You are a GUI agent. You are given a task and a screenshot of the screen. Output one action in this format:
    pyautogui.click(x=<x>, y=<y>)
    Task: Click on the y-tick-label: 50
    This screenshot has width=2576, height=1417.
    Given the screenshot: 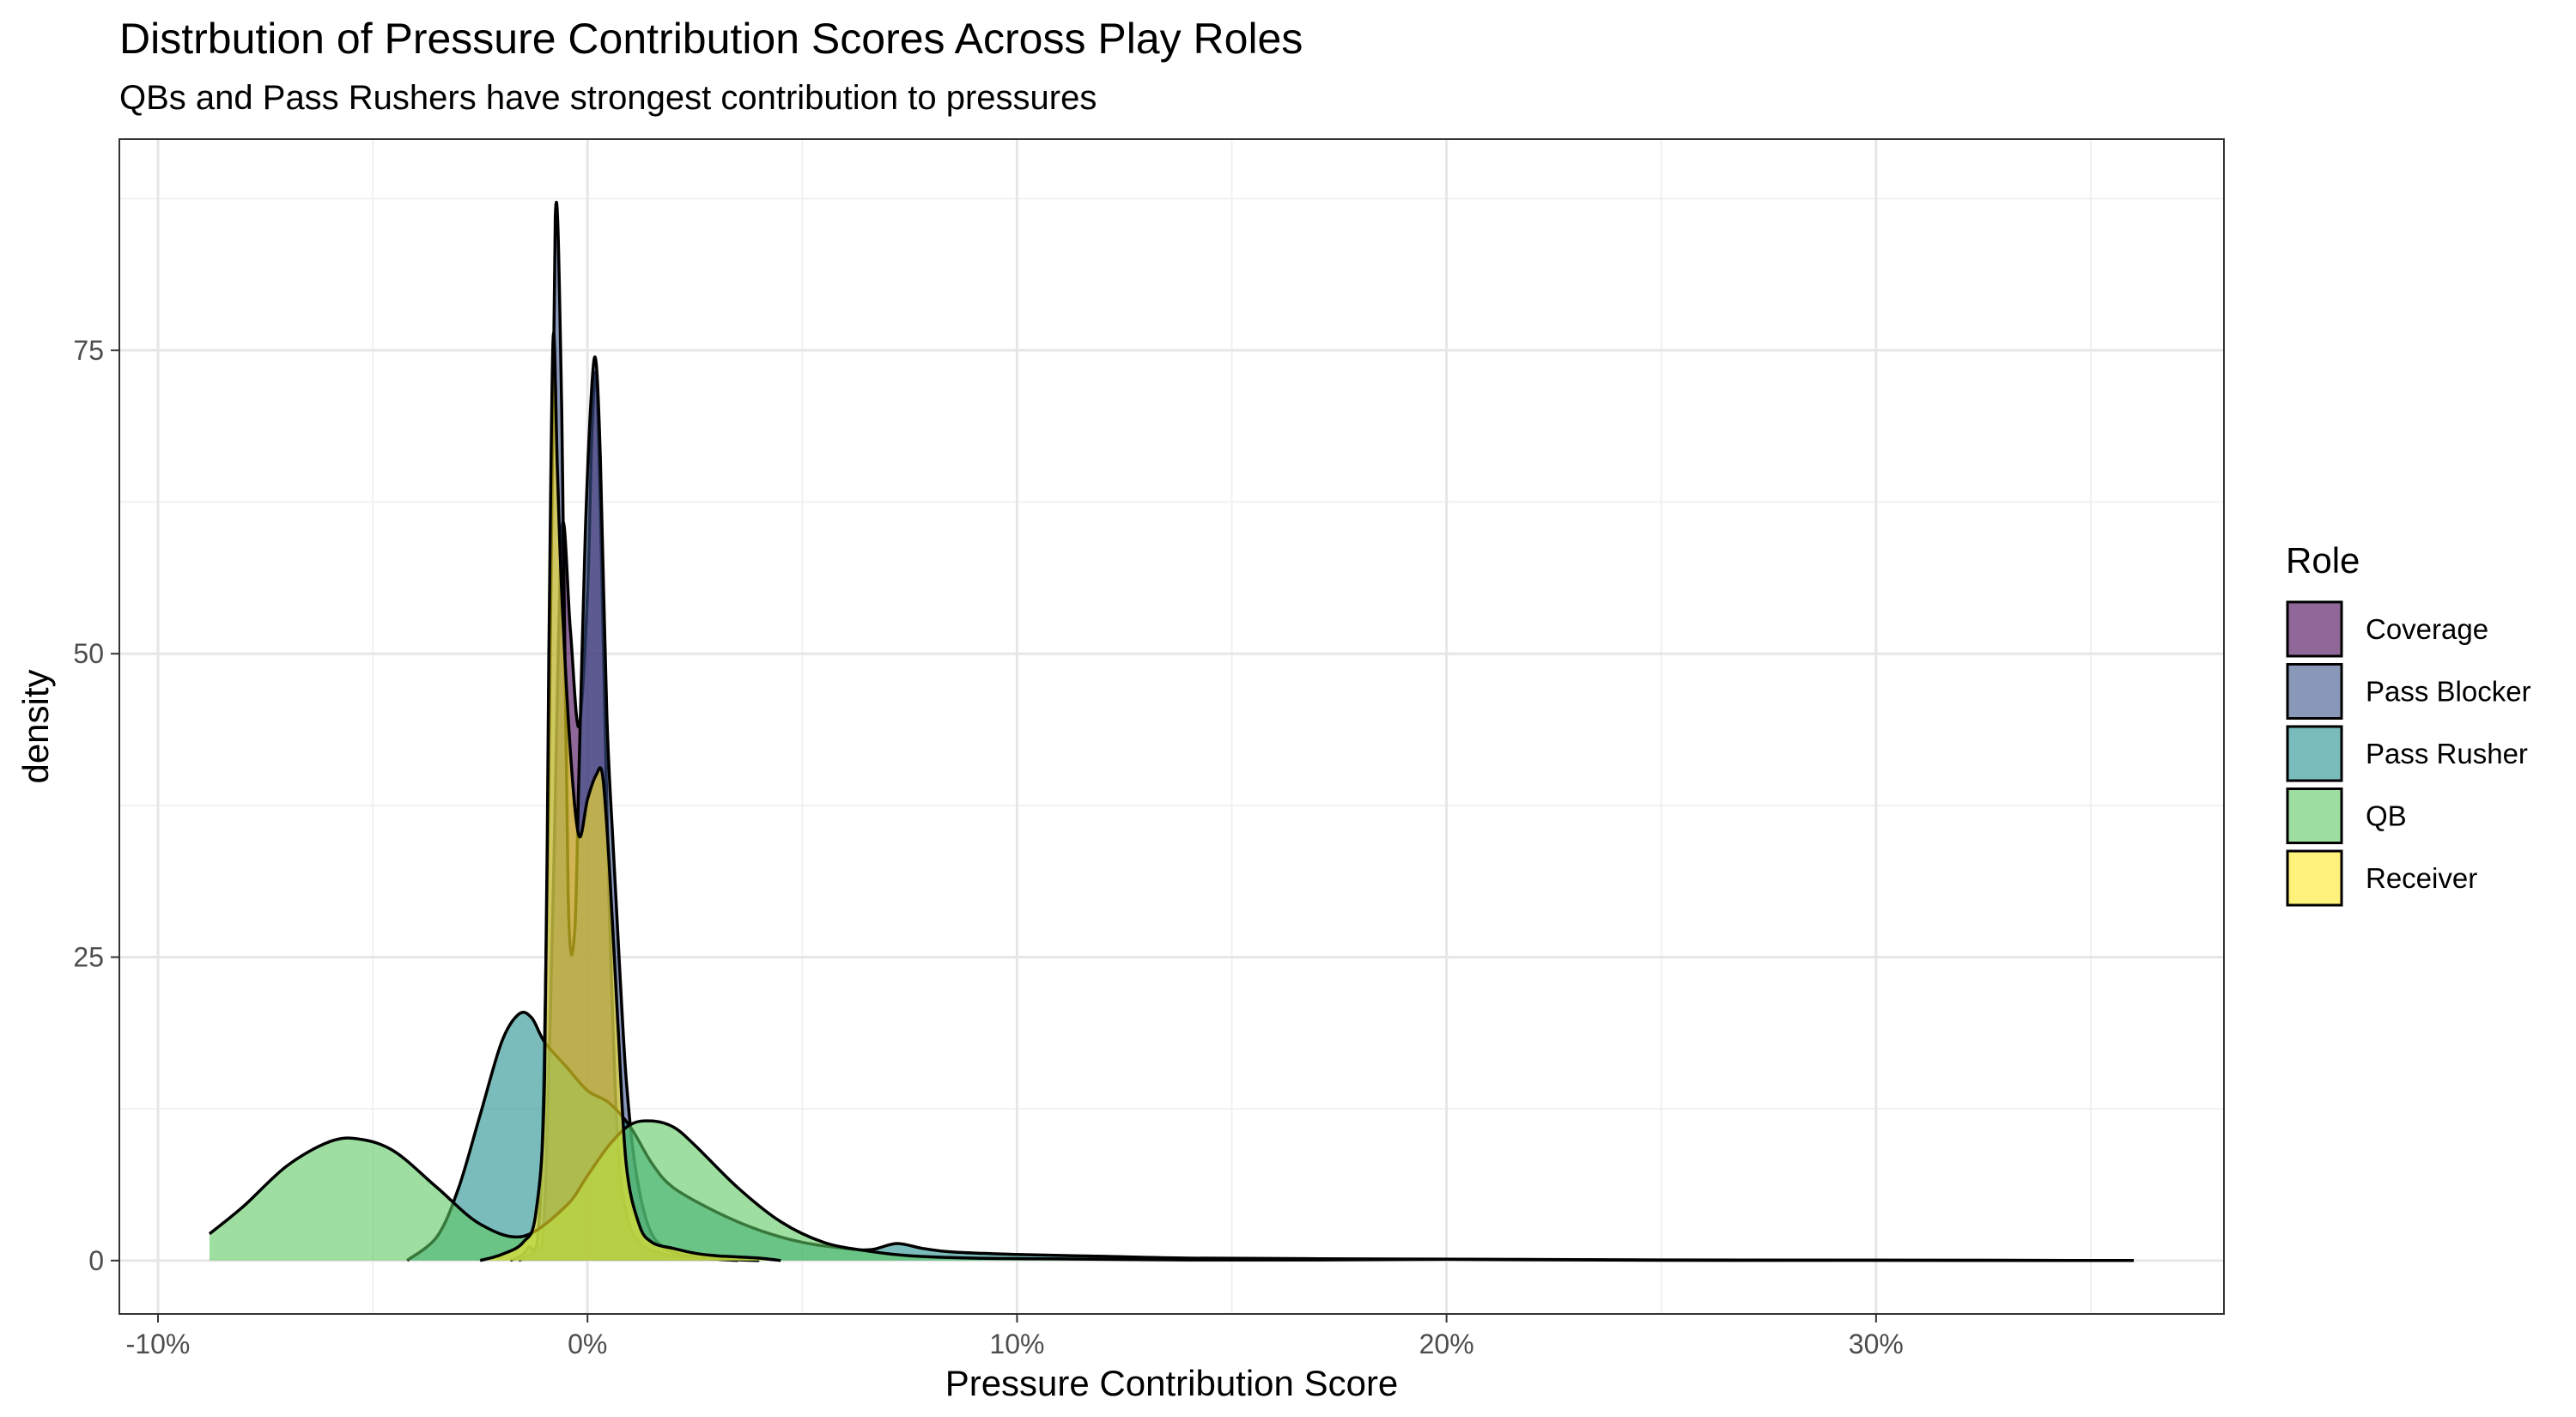 What is the action you would take?
    pyautogui.click(x=88, y=653)
    